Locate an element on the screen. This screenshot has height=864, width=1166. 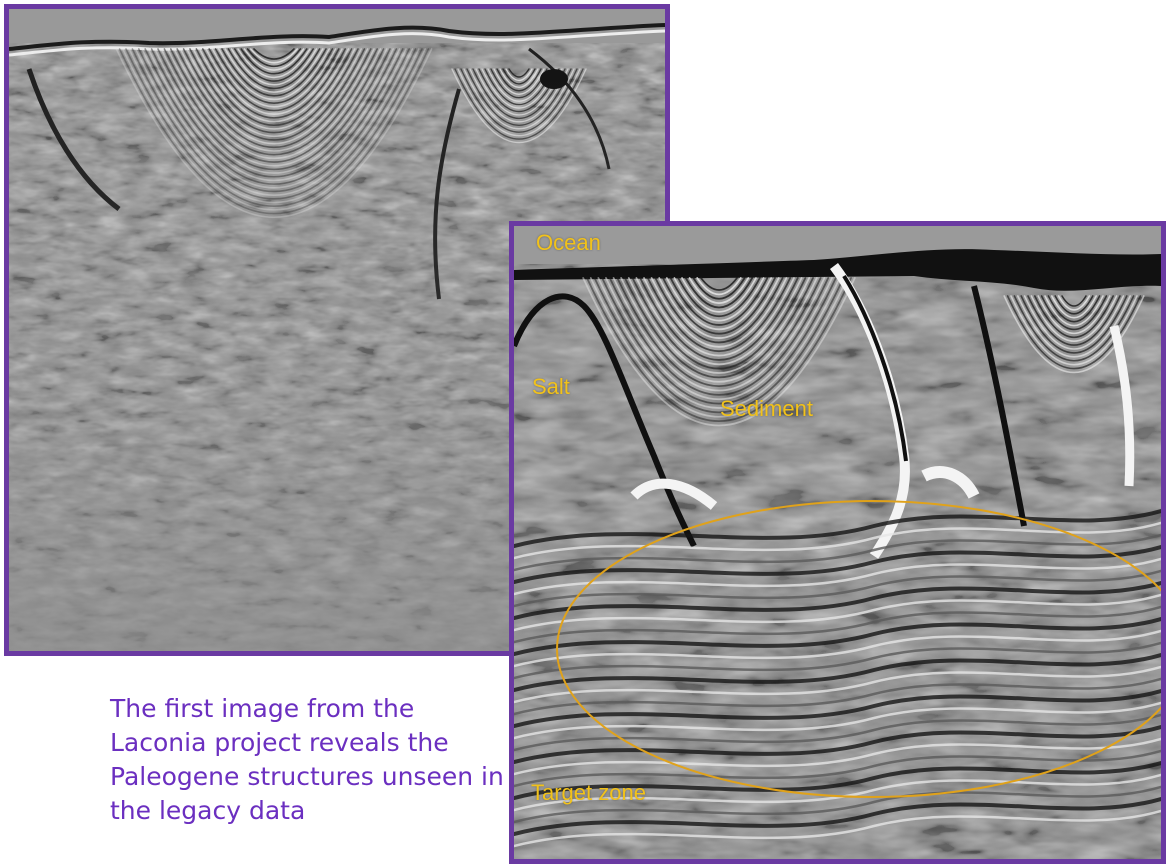
sediment-label: Sediment is located at coordinates (766, 408).